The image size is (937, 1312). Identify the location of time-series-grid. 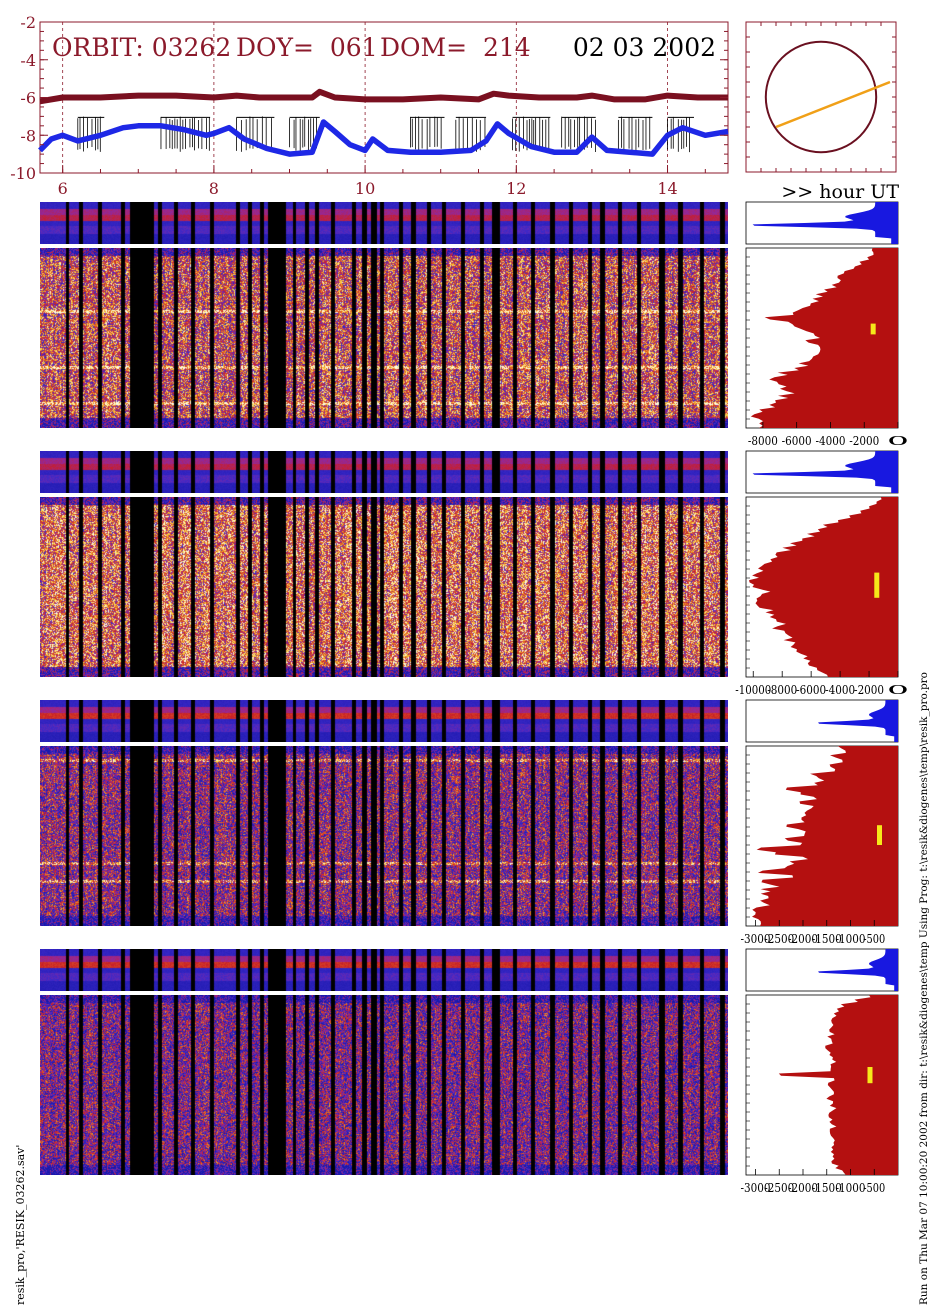
(365, 97).